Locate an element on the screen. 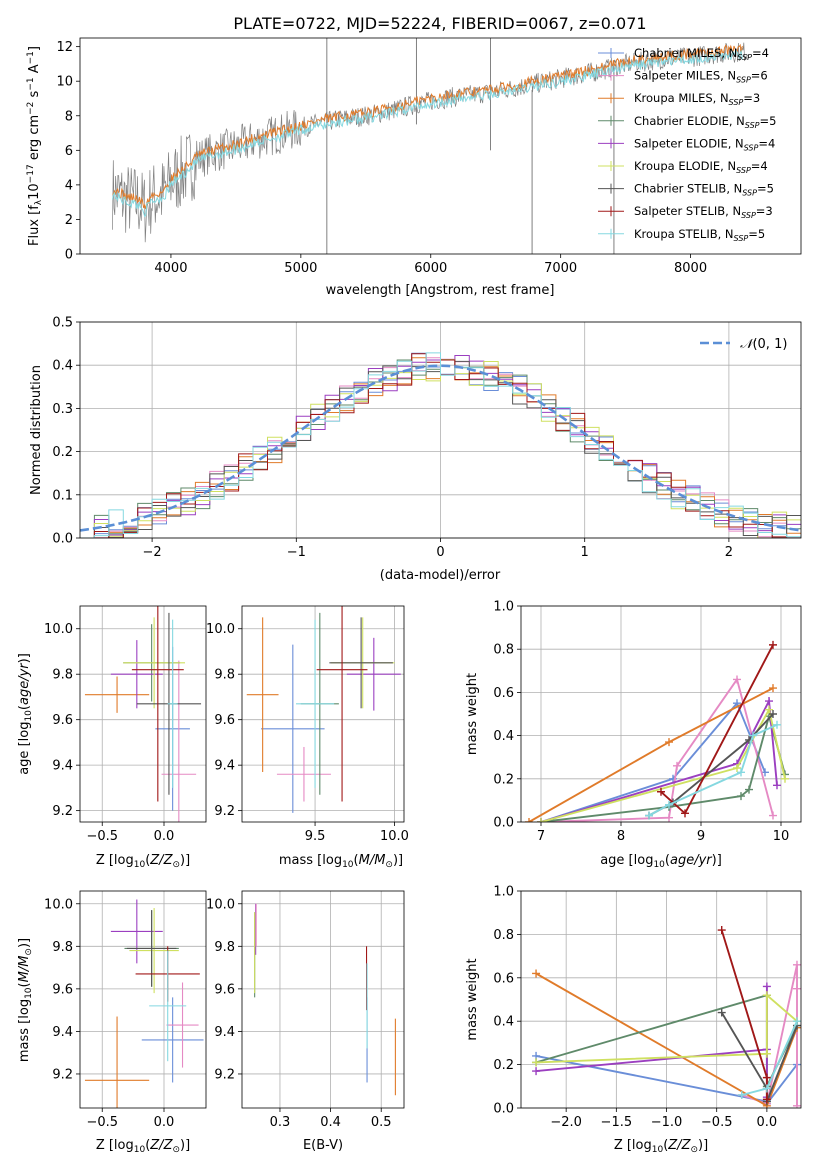  legend-entry: Chabrier STELIB, NSSP=5 is located at coordinates (704, 190).